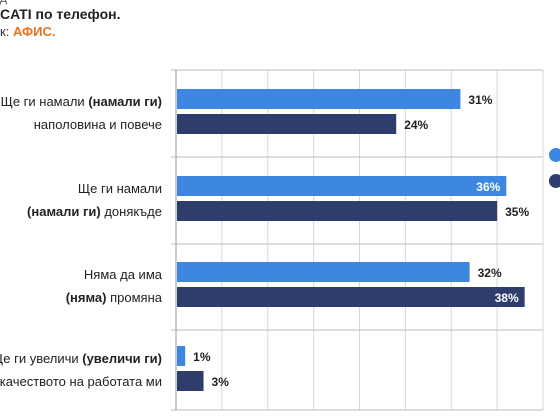 Image resolution: width=560 pixels, height=420 pixels. What do you see at coordinates (507, 298) in the screenshot?
I see `data-label: 38%` at bounding box center [507, 298].